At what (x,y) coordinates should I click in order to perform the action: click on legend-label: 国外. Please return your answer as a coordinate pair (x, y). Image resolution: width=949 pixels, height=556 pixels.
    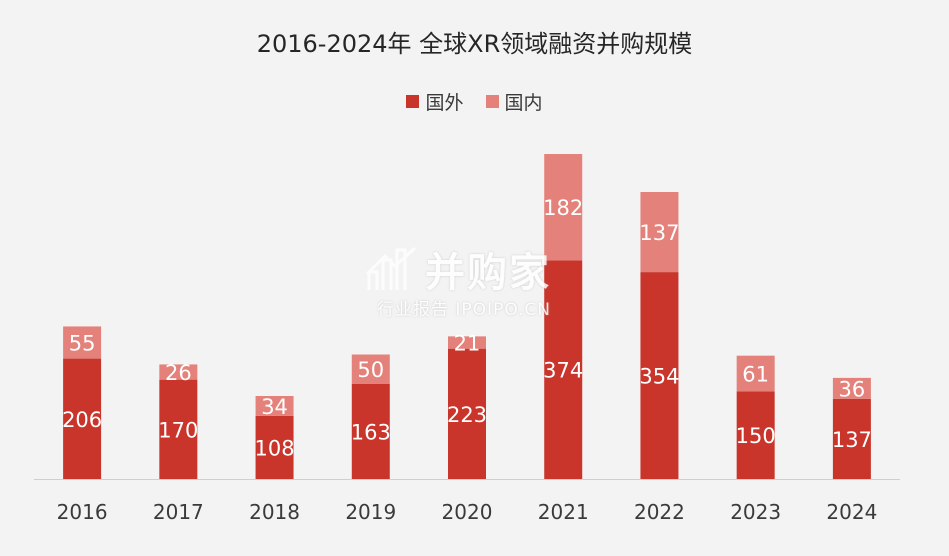
    Looking at the image, I should click on (444, 103).